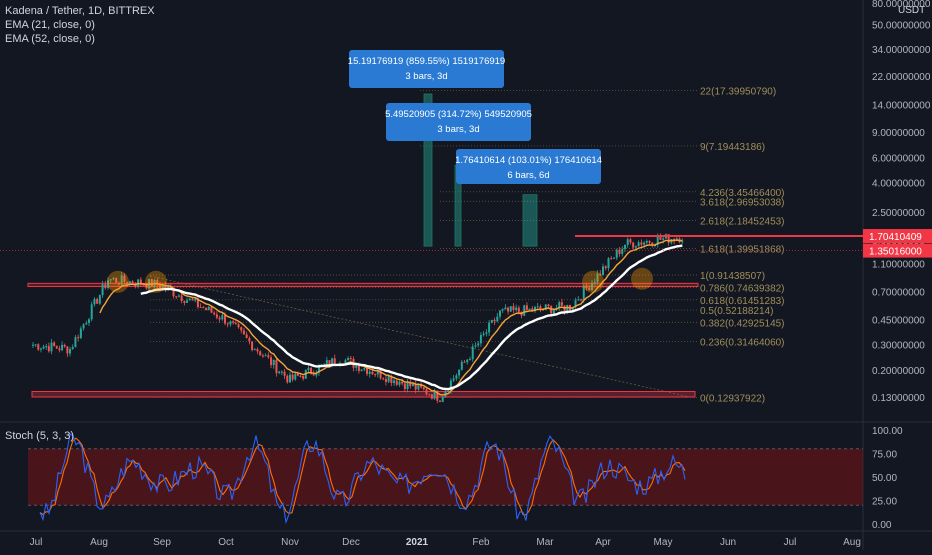 The height and width of the screenshot is (555, 932). I want to click on stoch-tick: 75.00, so click(884, 455).